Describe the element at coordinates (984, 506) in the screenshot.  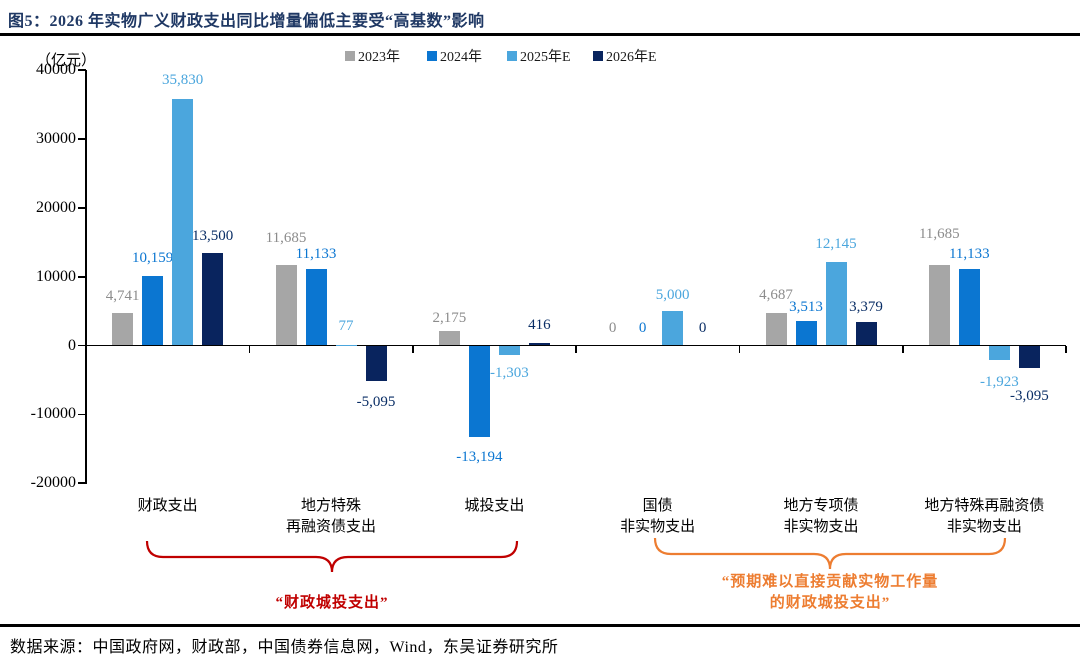
I see `category-label-line: 地方特殊再融资债` at that location.